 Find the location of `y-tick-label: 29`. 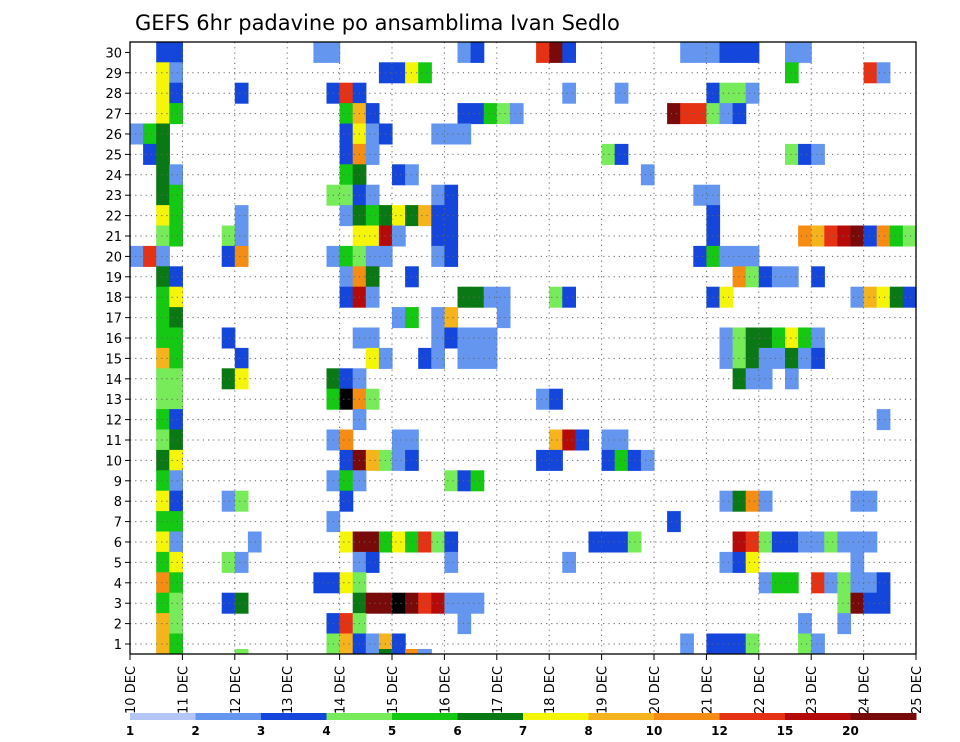

y-tick-label: 29 is located at coordinates (113, 74).